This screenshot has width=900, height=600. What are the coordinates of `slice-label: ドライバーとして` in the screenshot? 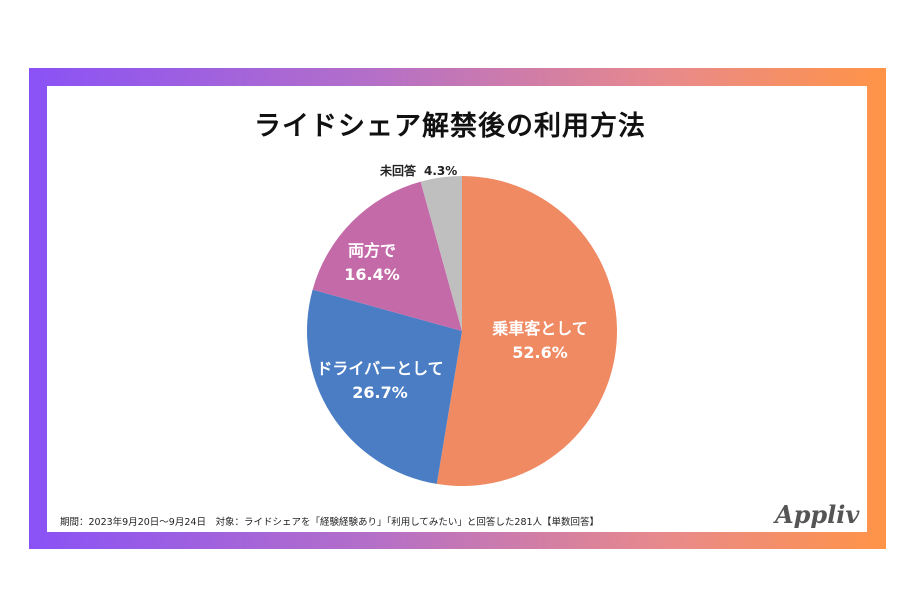 It's located at (379, 368).